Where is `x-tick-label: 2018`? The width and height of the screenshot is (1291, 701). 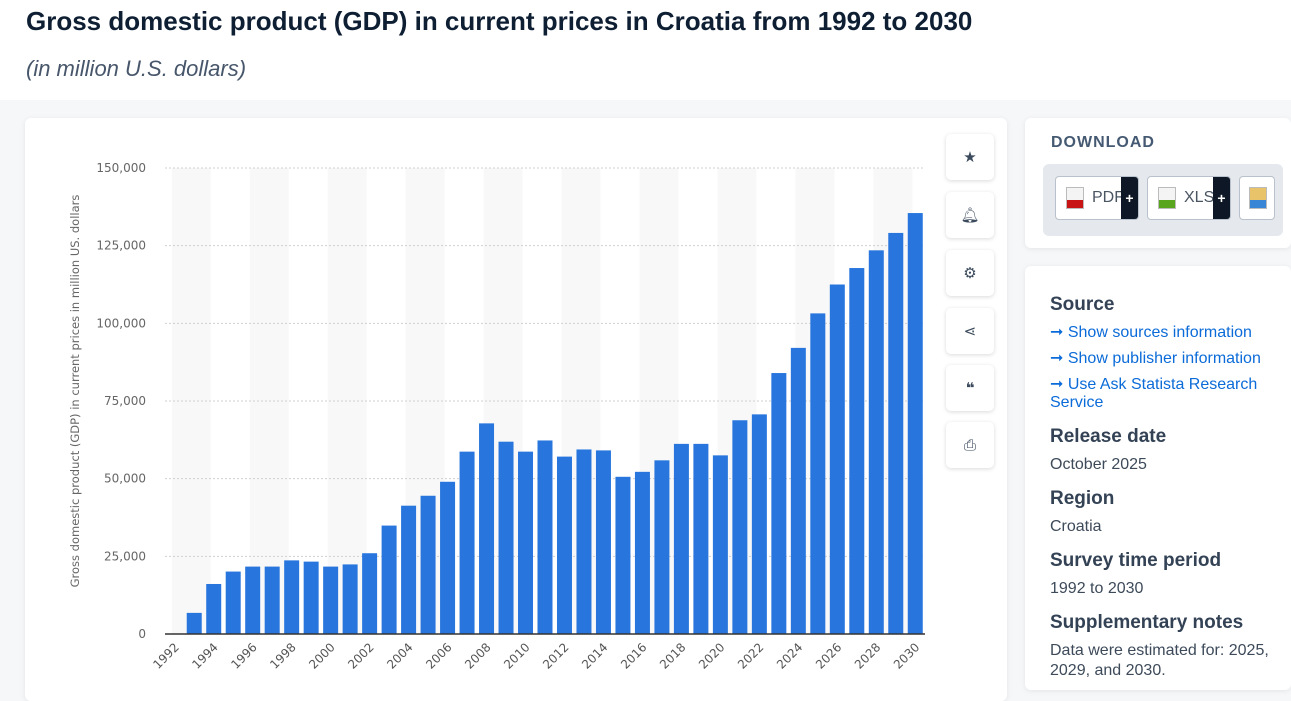 x-tick-label: 2018 is located at coordinates (672, 655).